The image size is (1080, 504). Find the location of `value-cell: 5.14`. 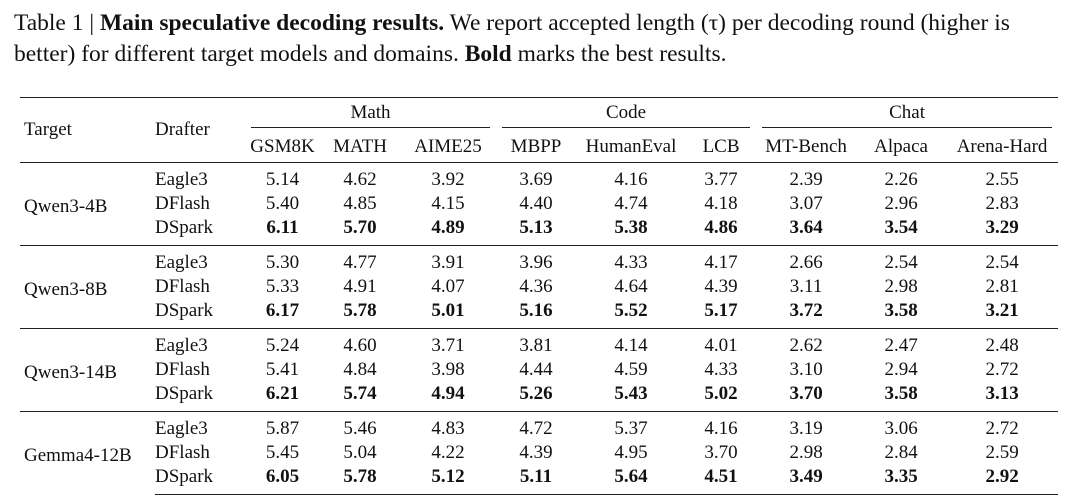

value-cell: 5.14 is located at coordinates (282, 177).